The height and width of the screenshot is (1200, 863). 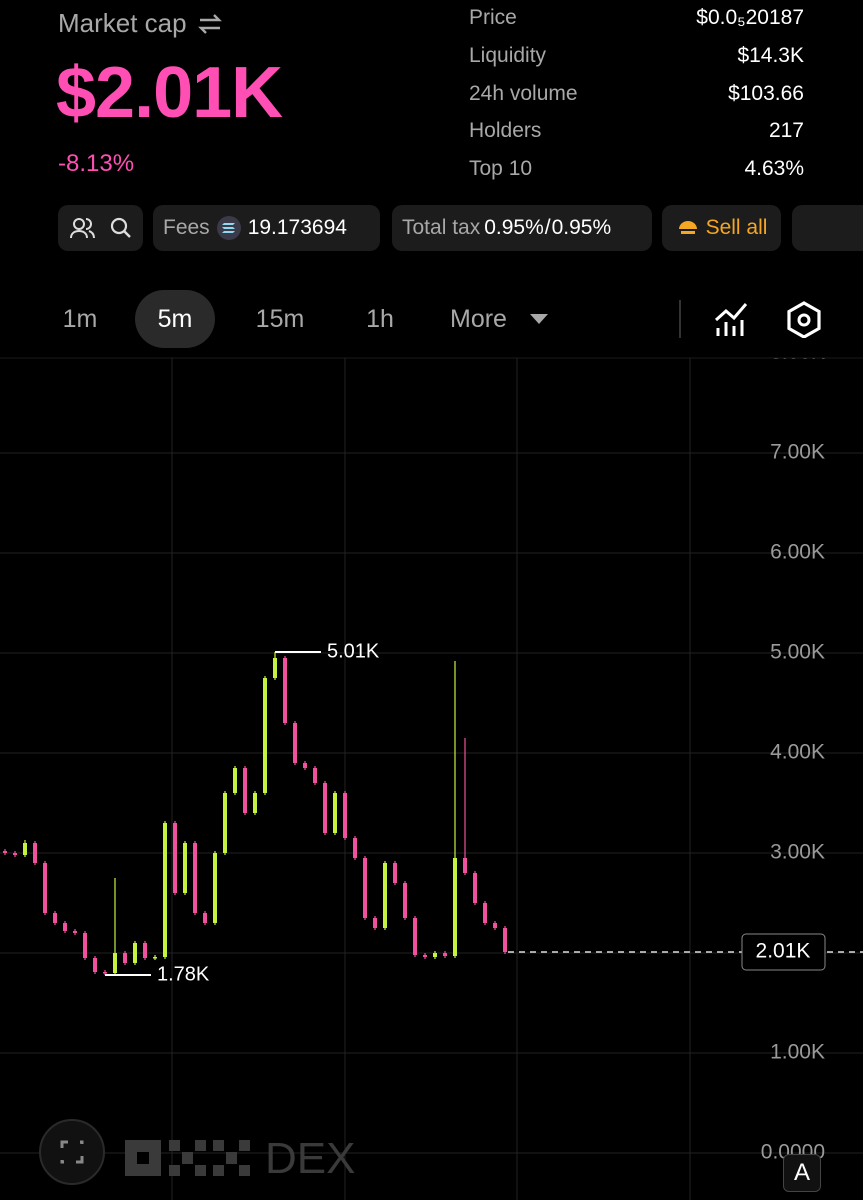 What do you see at coordinates (797, 652) in the screenshot?
I see `y-tick-label: 5.00K` at bounding box center [797, 652].